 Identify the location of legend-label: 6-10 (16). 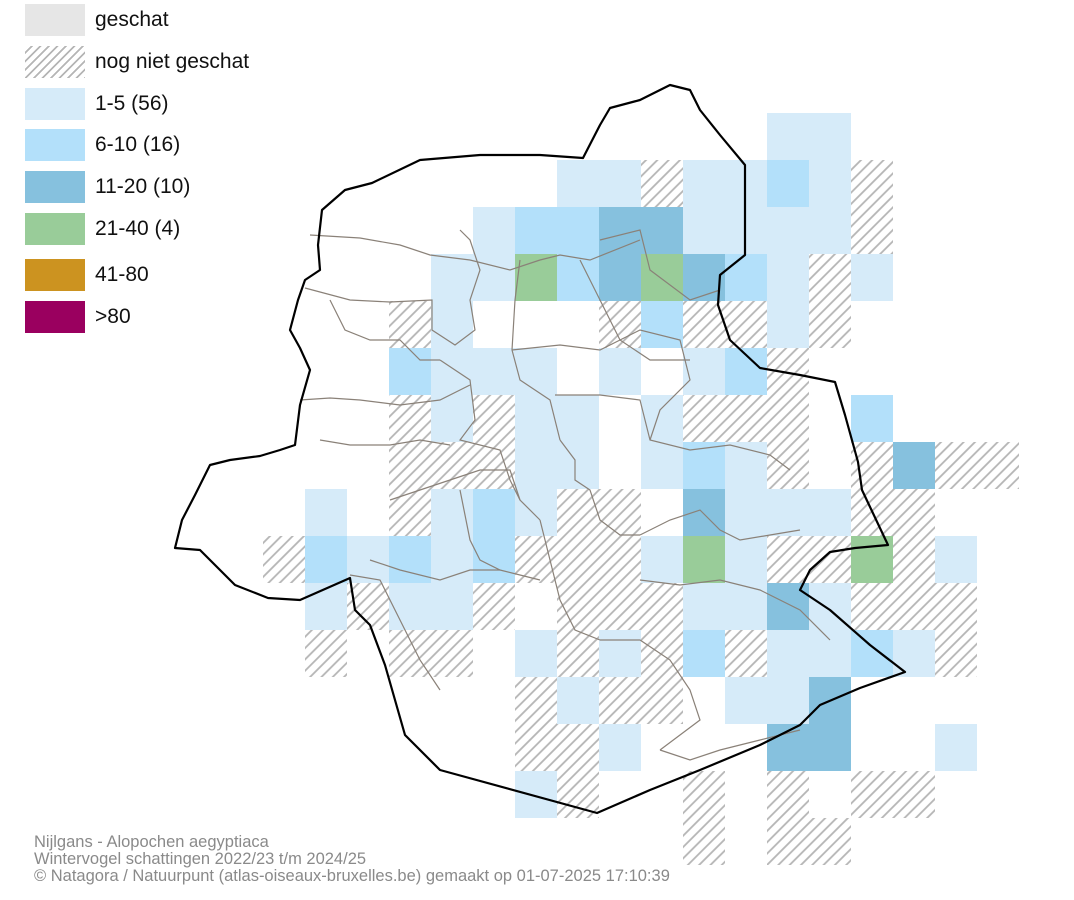
(138, 144).